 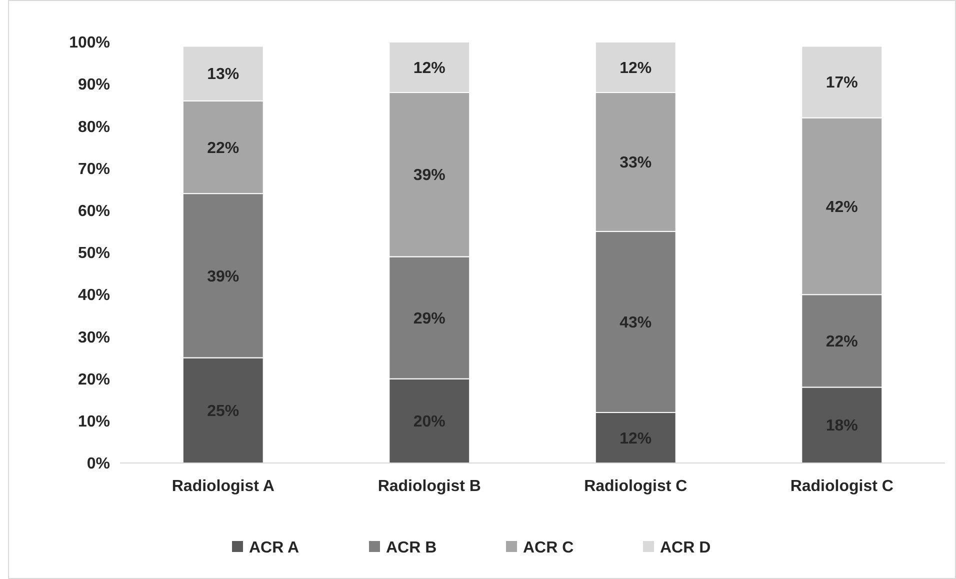 What do you see at coordinates (94, 337) in the screenshot?
I see `y-tick-label: 30%` at bounding box center [94, 337].